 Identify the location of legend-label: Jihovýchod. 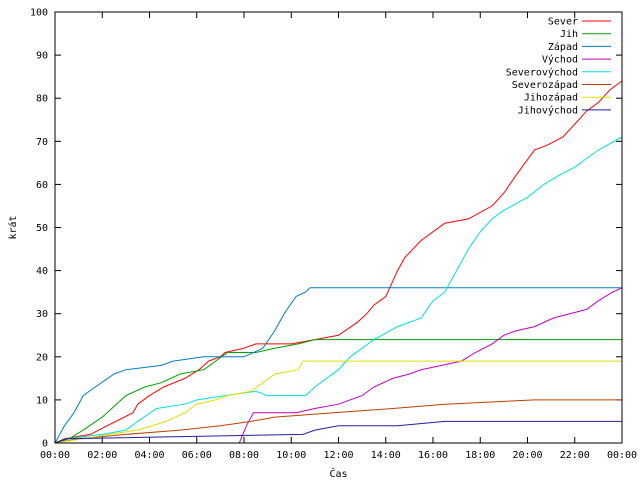
(548, 110).